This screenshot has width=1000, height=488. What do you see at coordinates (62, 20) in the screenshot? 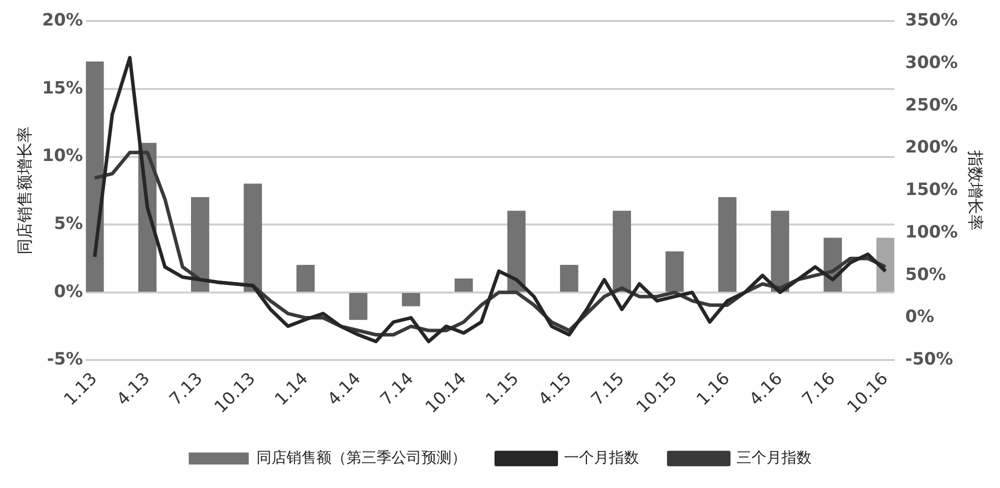
I see `y-tick-label: 20%` at bounding box center [62, 20].